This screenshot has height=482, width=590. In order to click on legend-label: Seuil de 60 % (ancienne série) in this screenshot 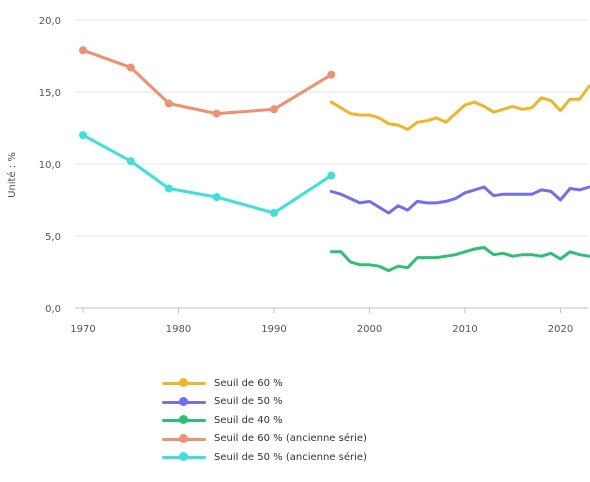, I will do `click(290, 439)`.